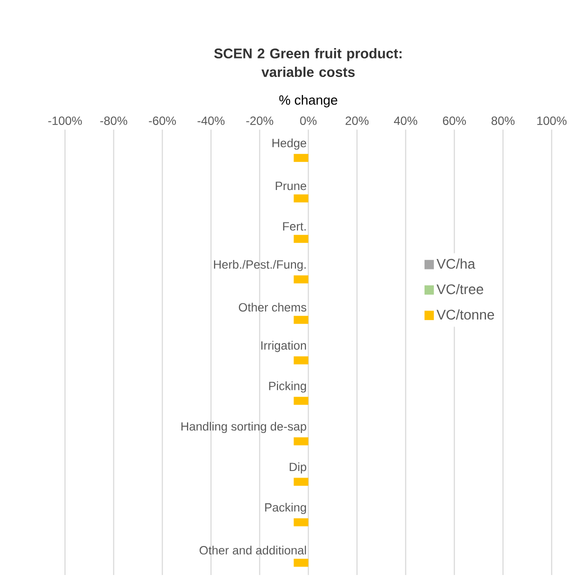 This screenshot has width=575, height=580. Describe the element at coordinates (308, 120) in the screenshot. I see `x-tick-label: 0%` at that location.